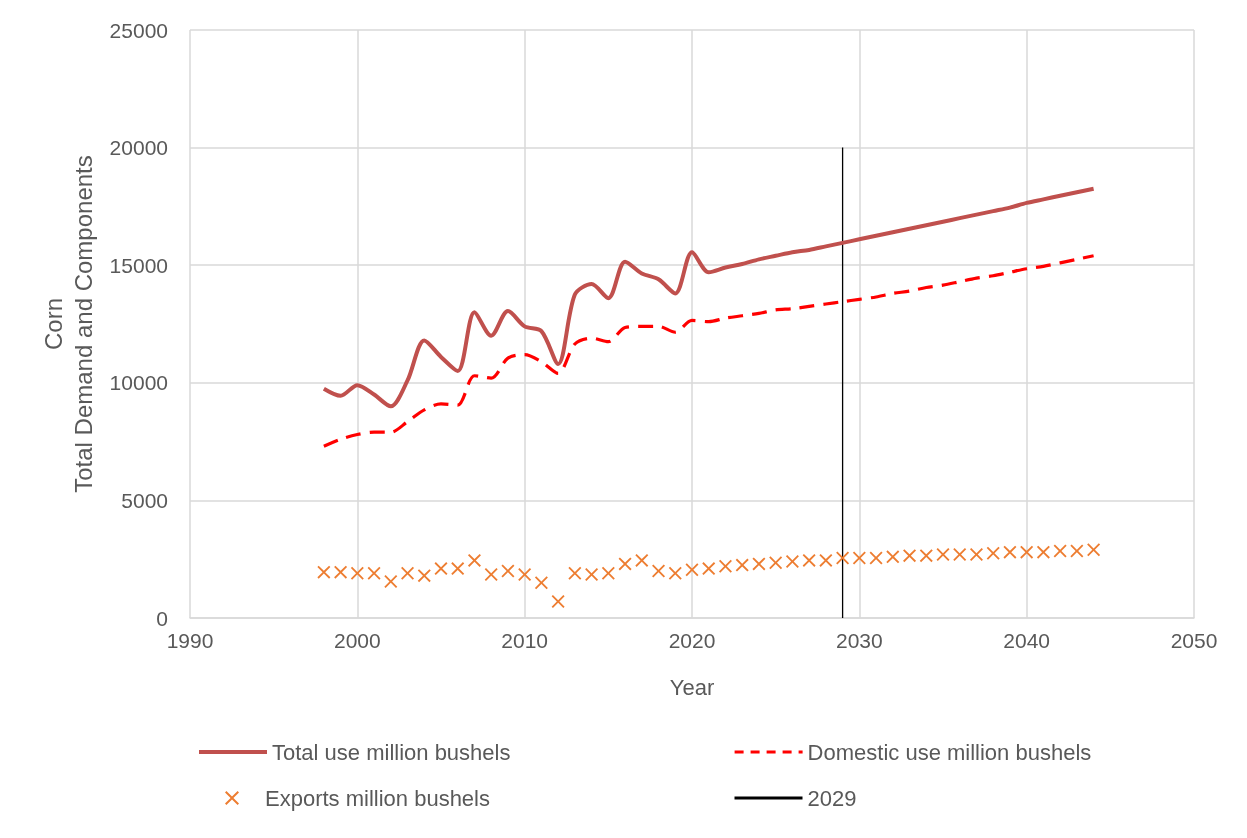 This screenshot has width=1247, height=838. Describe the element at coordinates (709, 351) in the screenshot. I see `line-series` at that location.